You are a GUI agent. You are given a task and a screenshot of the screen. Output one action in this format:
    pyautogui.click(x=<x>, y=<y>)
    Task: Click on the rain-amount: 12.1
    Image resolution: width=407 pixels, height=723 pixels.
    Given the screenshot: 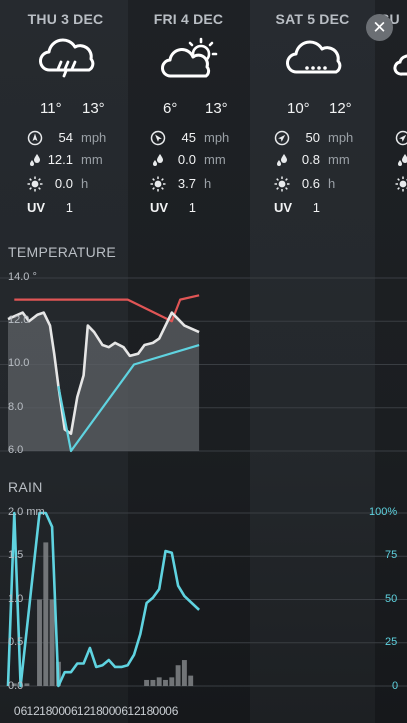 What is the action you would take?
    pyautogui.click(x=60, y=159)
    